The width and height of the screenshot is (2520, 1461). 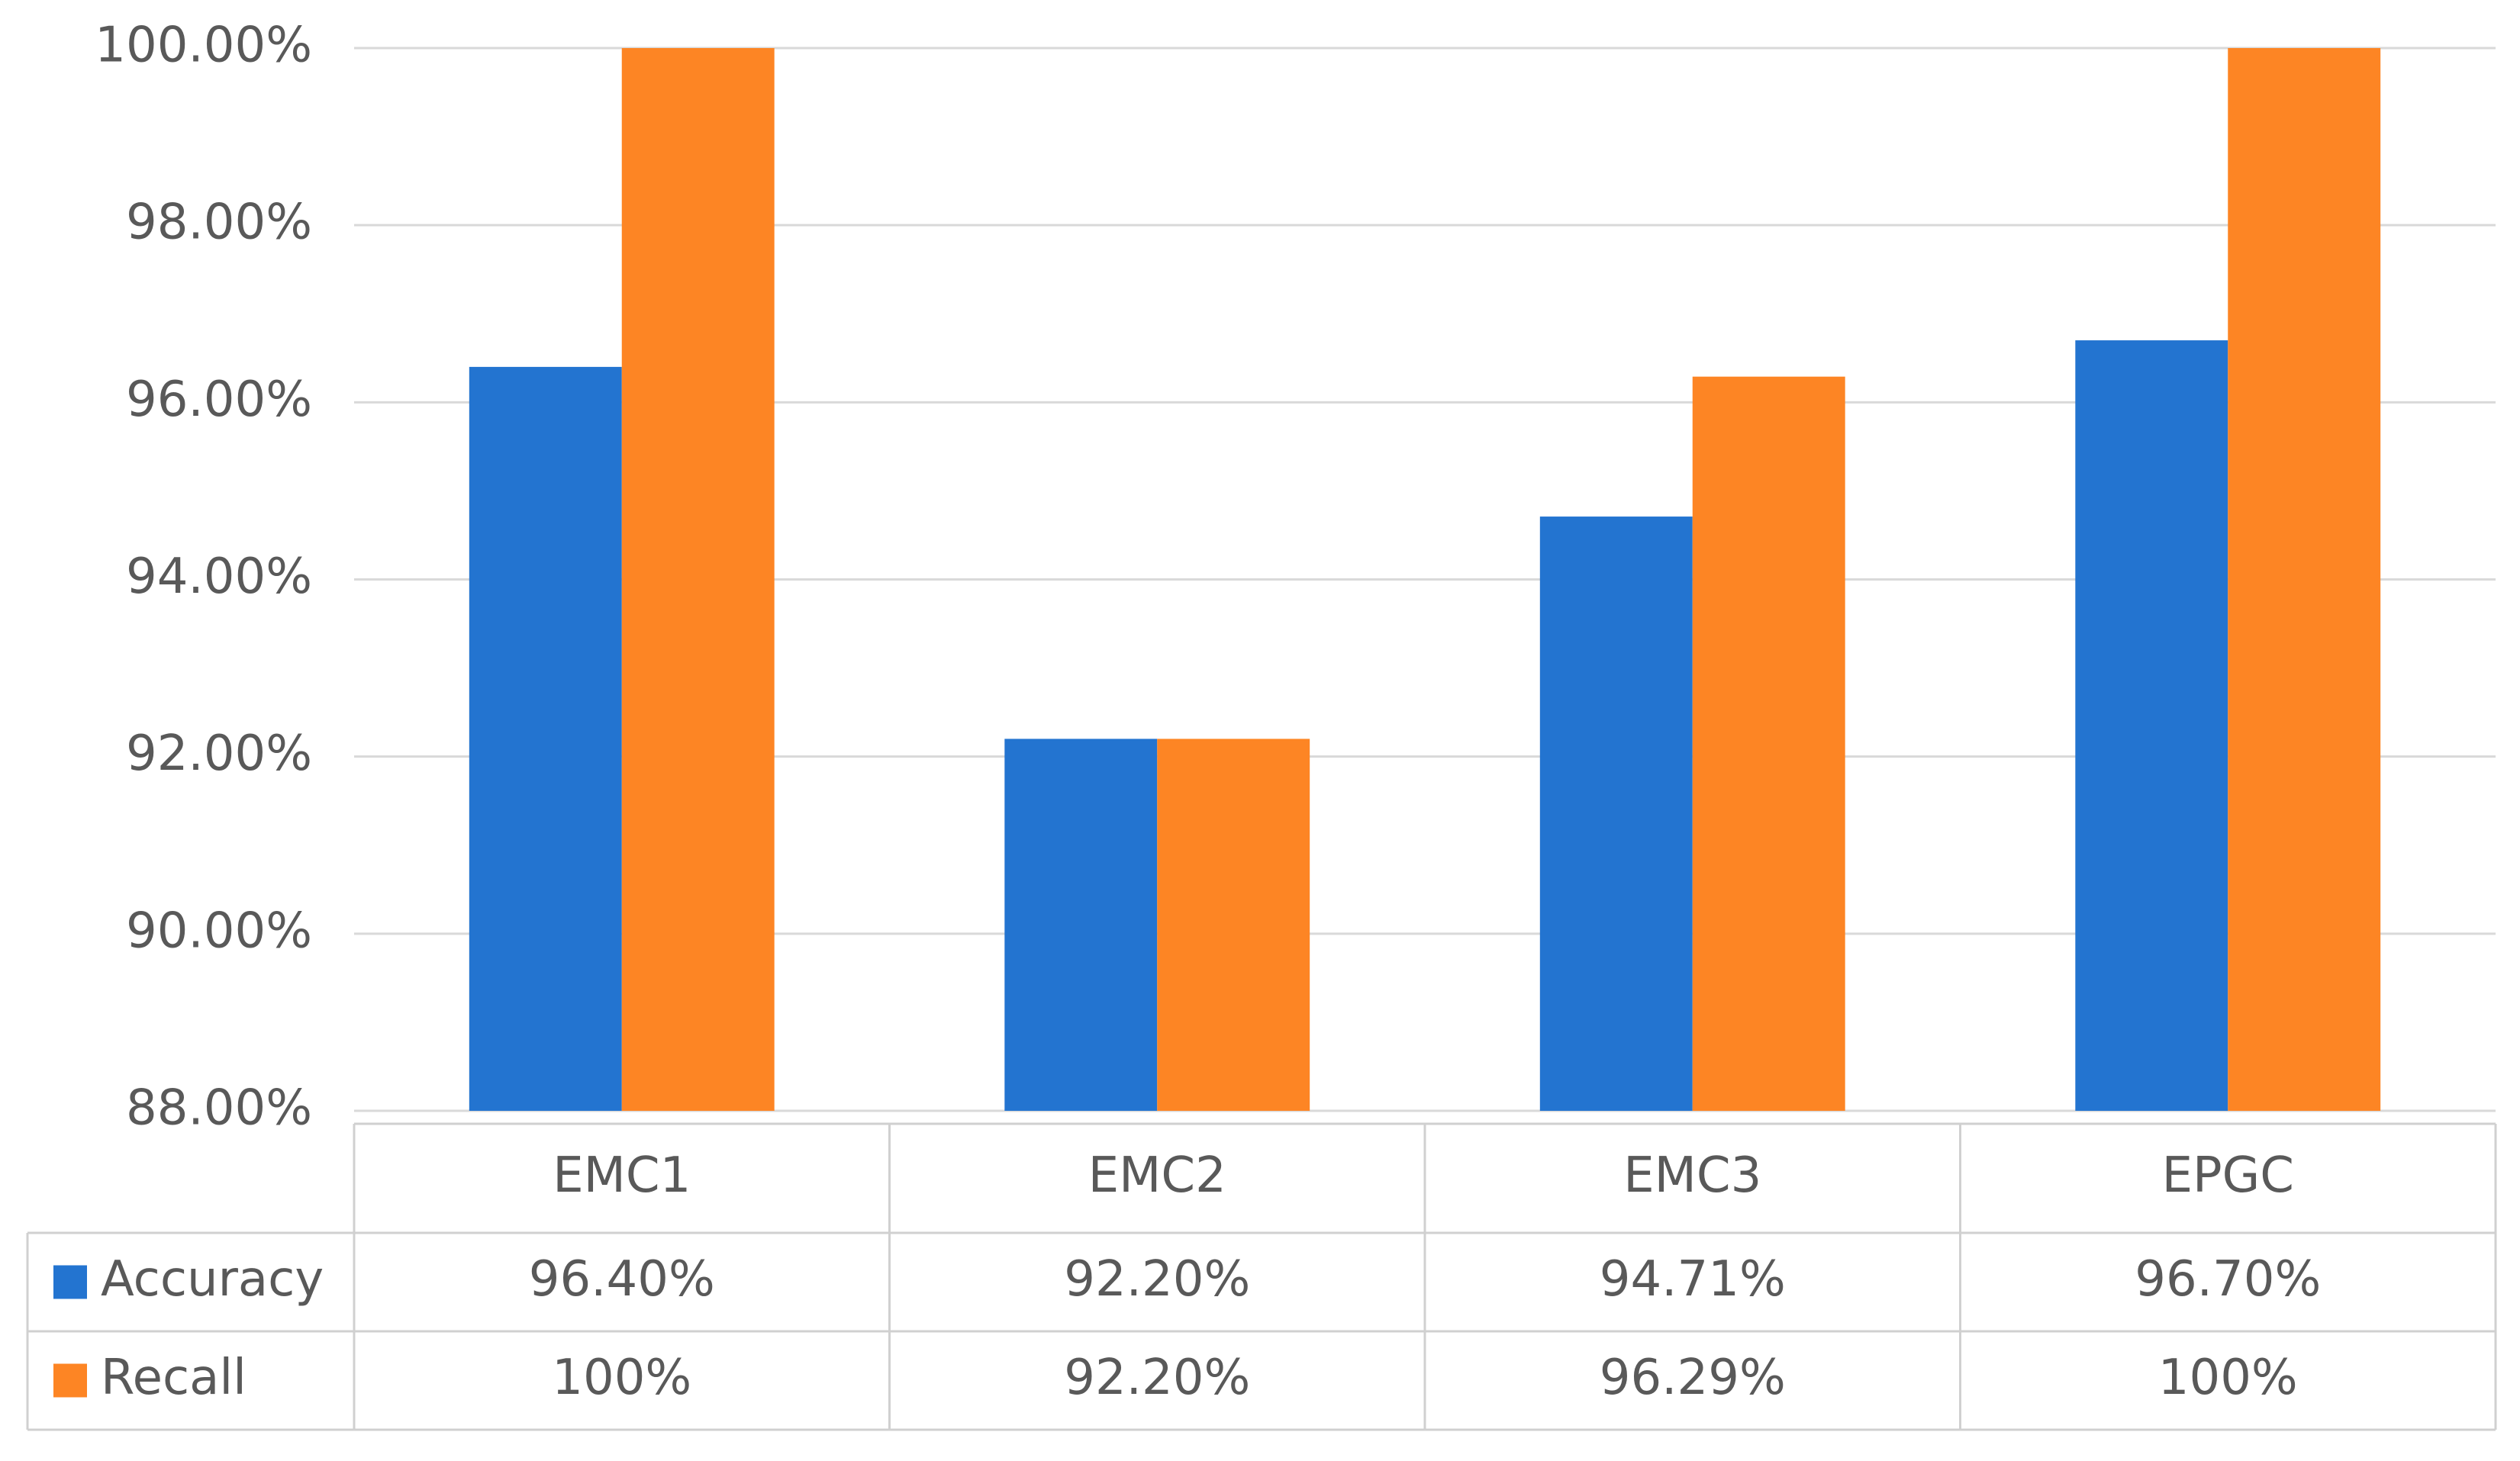 What do you see at coordinates (2228, 1175) in the screenshot?
I see `x-tick-label: EPGC` at bounding box center [2228, 1175].